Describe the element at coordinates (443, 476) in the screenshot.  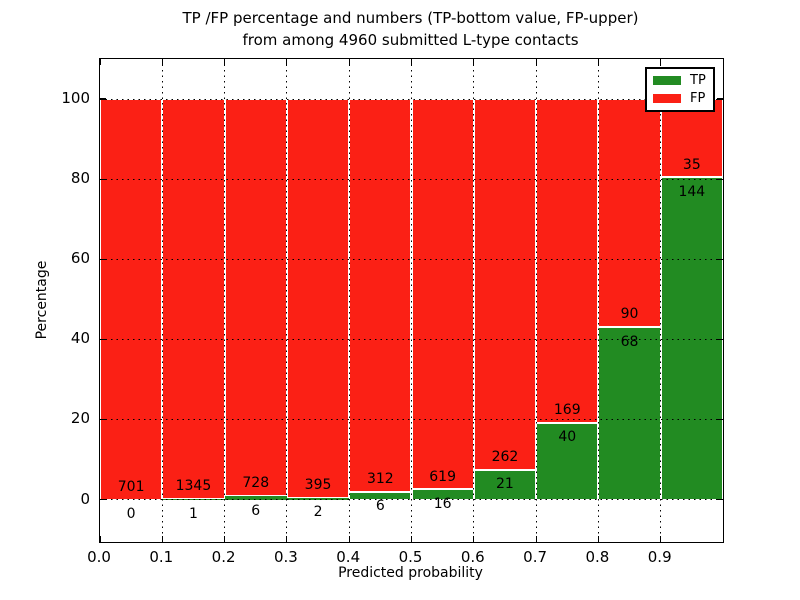
I see `fp-count-label: 619` at that location.